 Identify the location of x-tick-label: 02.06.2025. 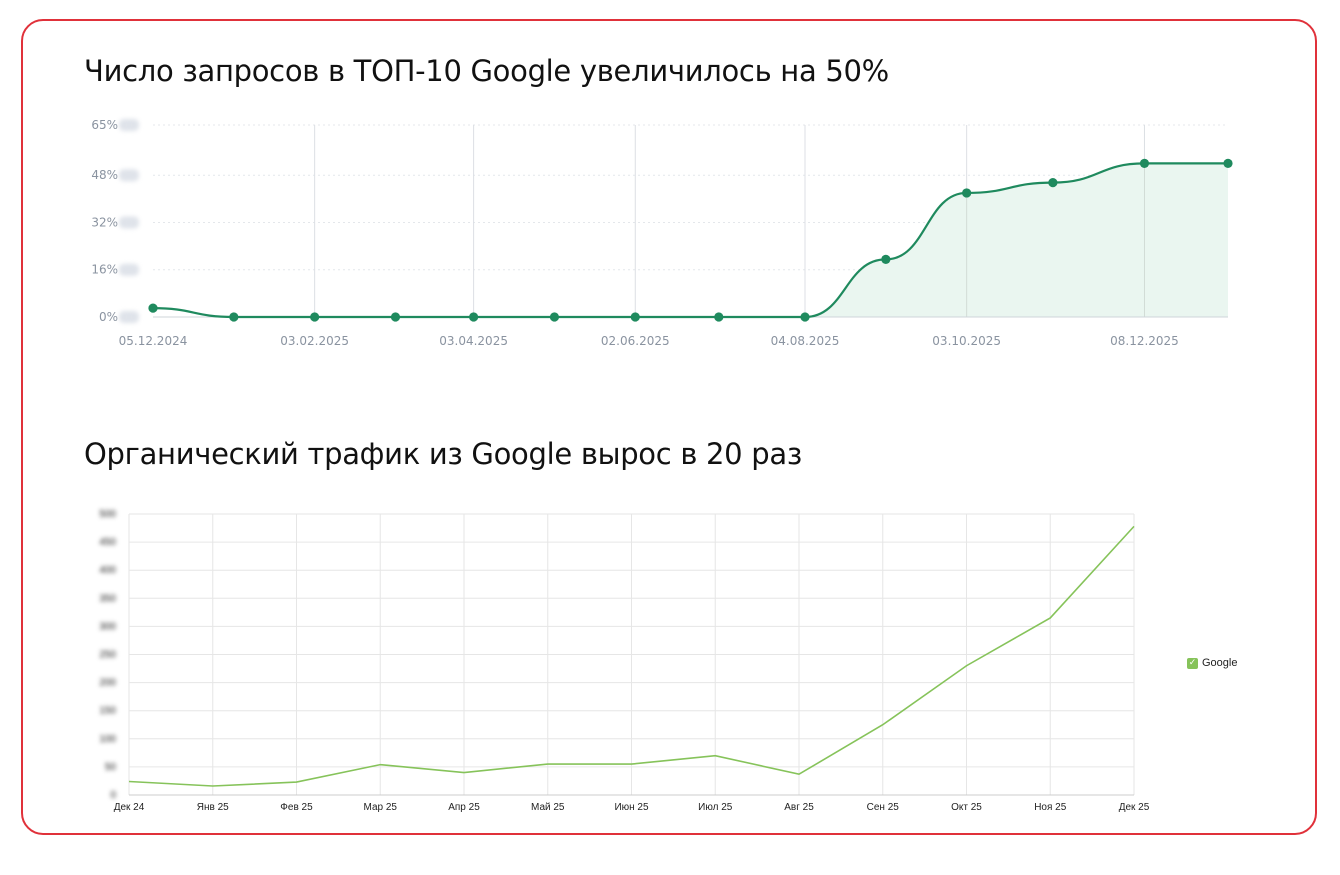
(635, 341).